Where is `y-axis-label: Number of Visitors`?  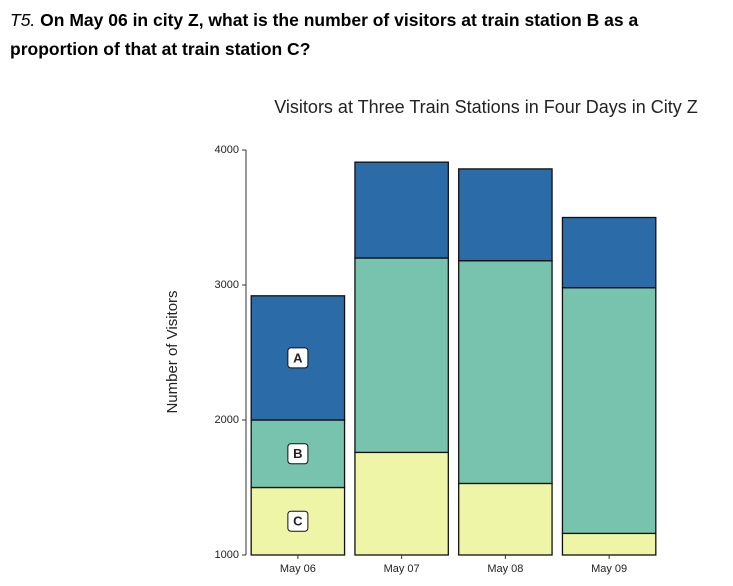 y-axis-label: Number of Visitors is located at coordinates (172, 351).